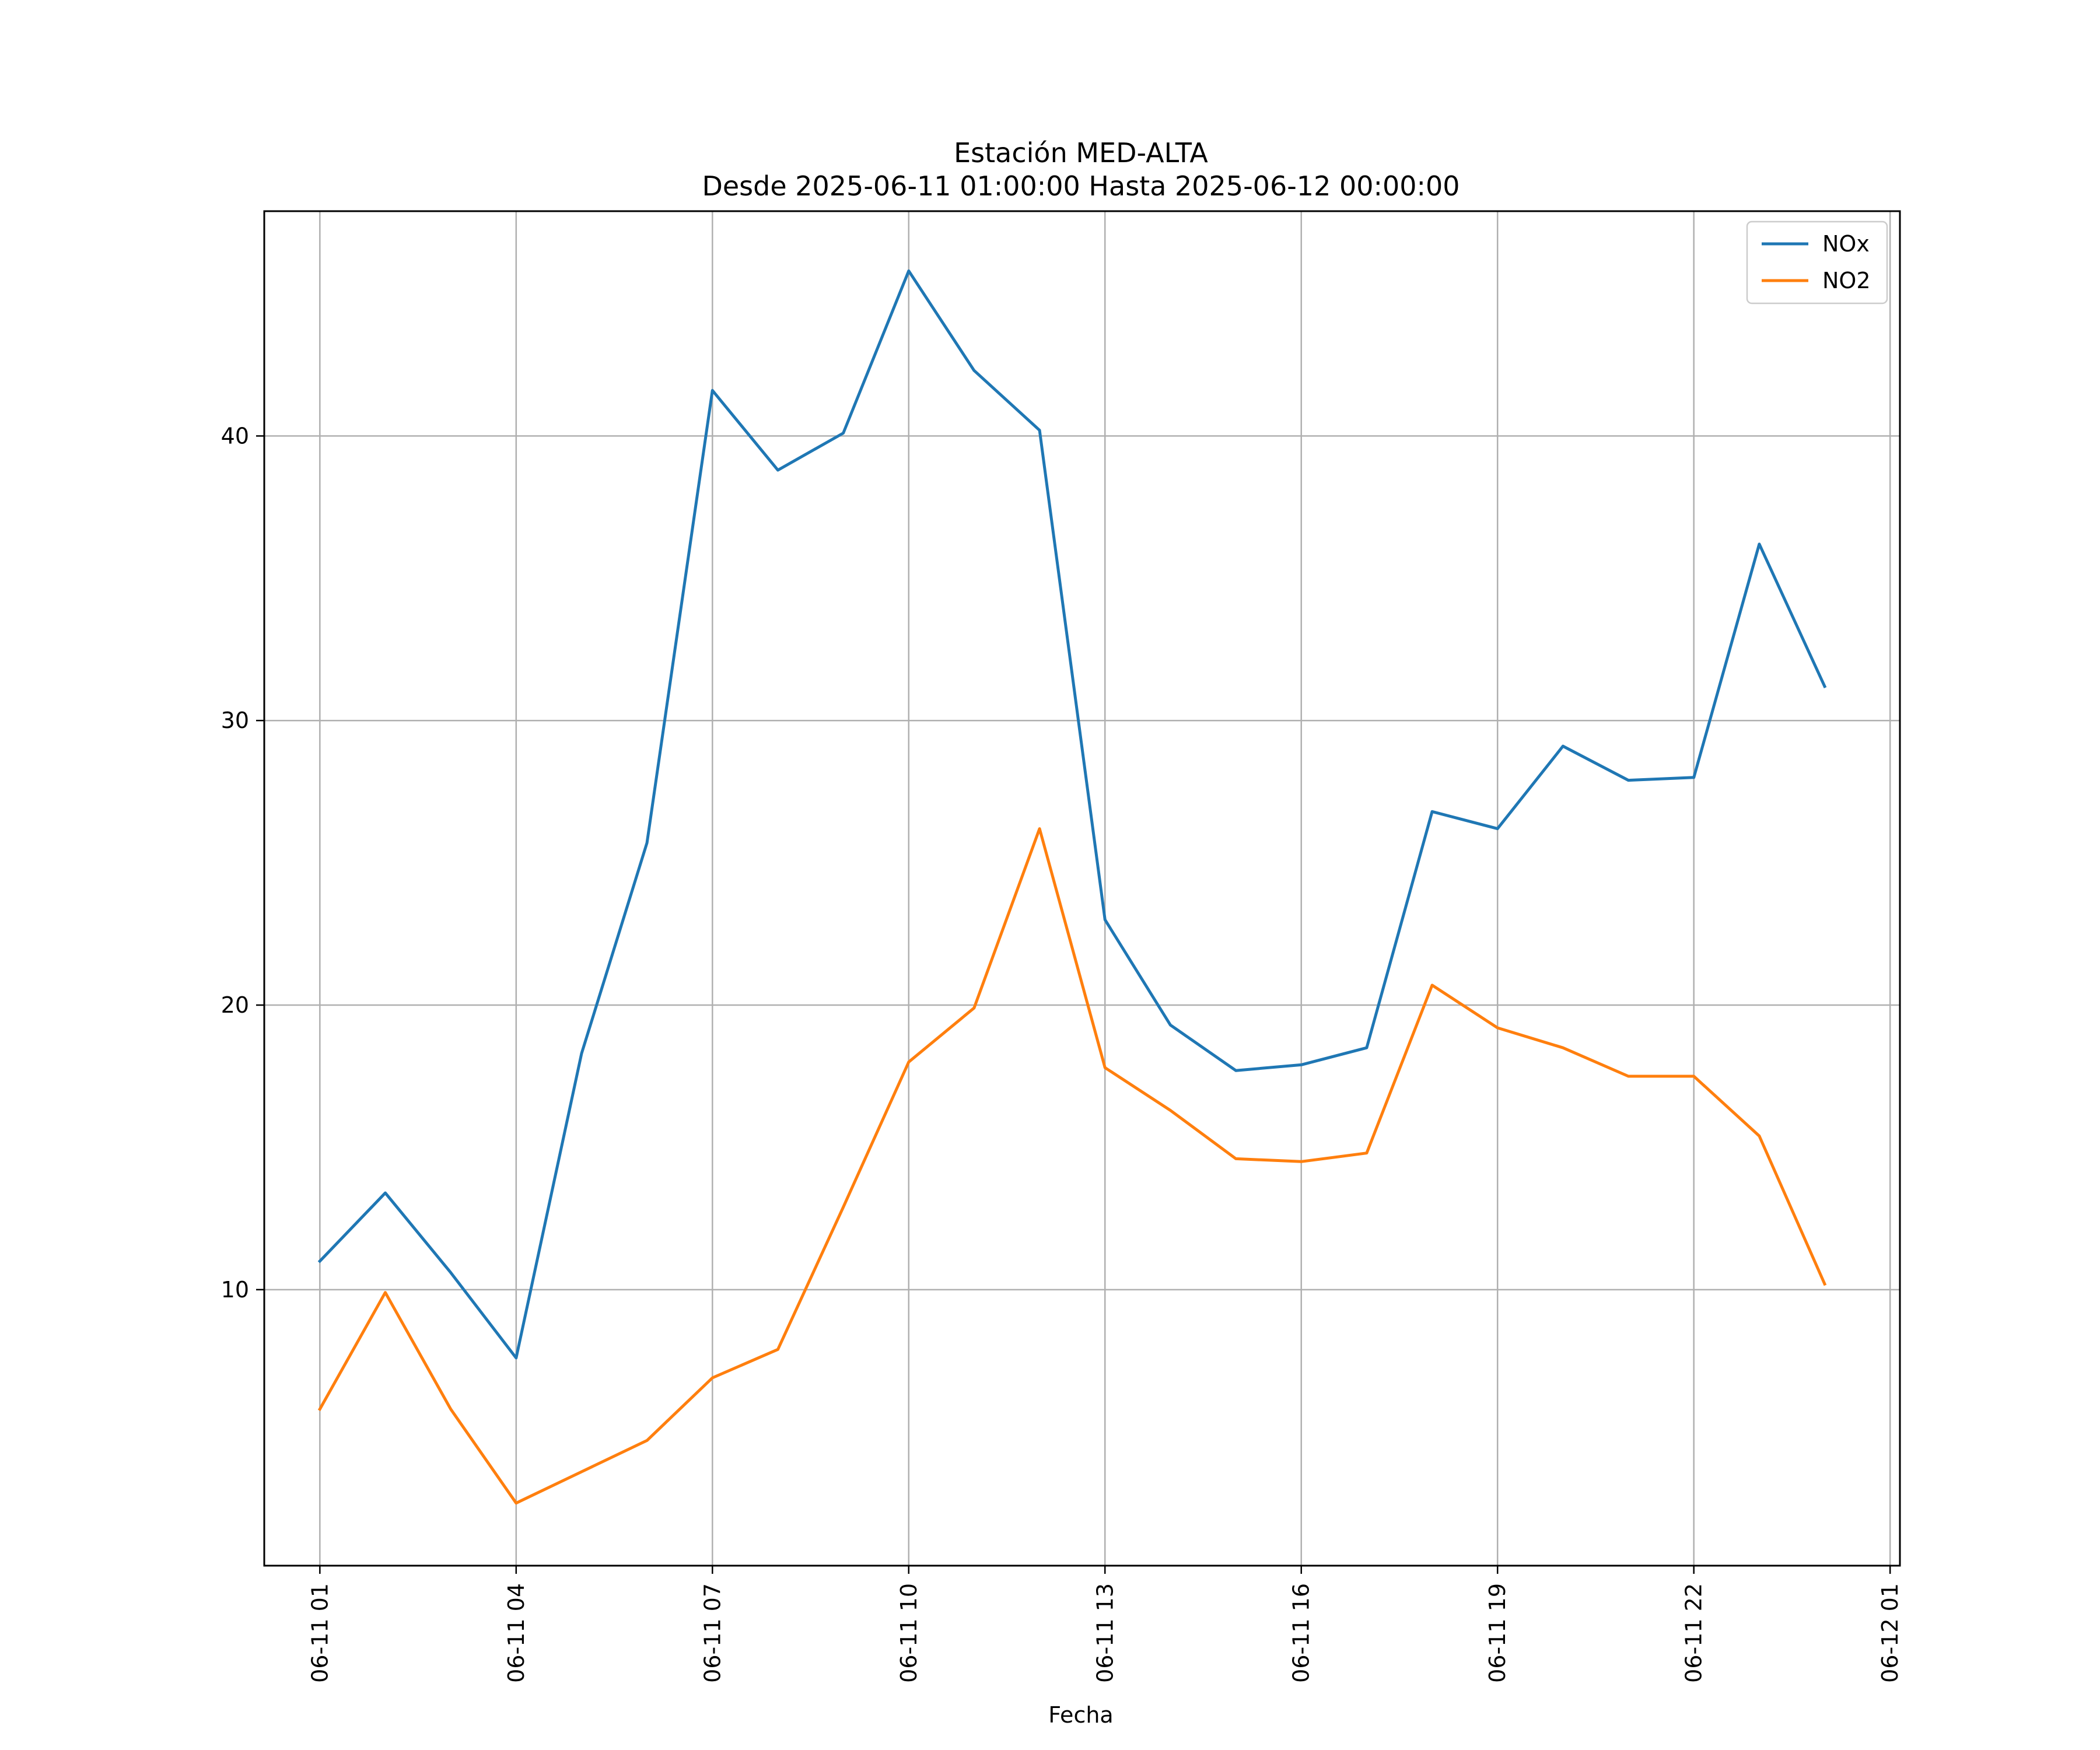 The width and height of the screenshot is (2100, 1750). What do you see at coordinates (712, 1633) in the screenshot?
I see `x-tick-label: 06-11 07` at bounding box center [712, 1633].